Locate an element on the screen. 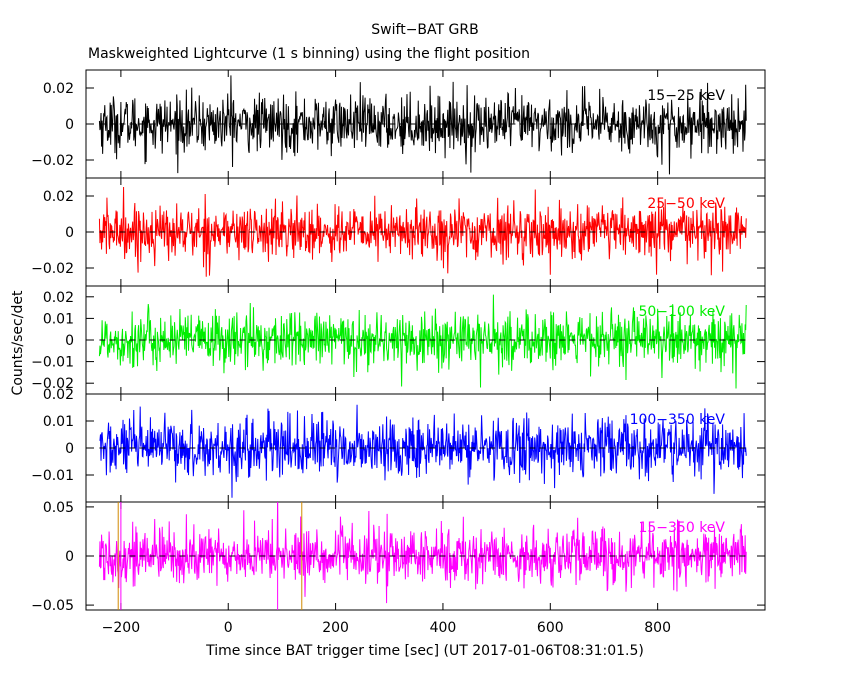  band-label: 100−350 keV is located at coordinates (678, 420).